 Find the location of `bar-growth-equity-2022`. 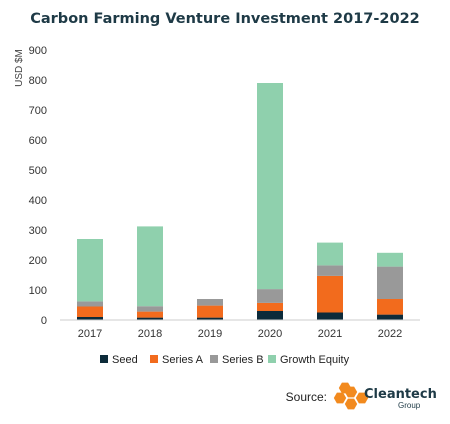

bar-growth-equity-2022 is located at coordinates (390, 259).